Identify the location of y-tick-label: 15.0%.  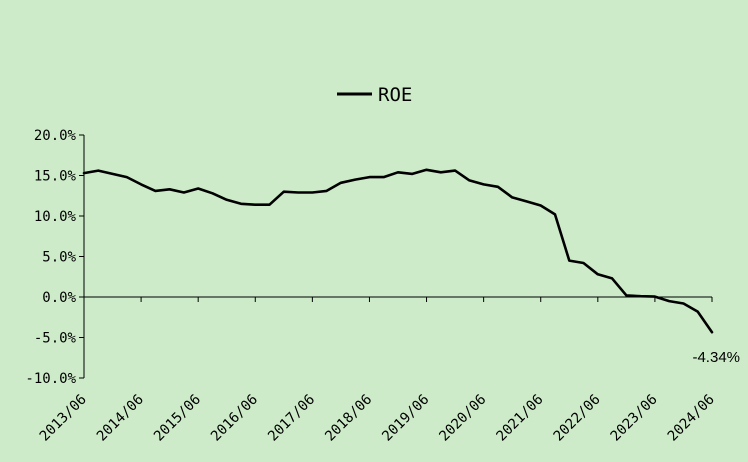
(55, 177).